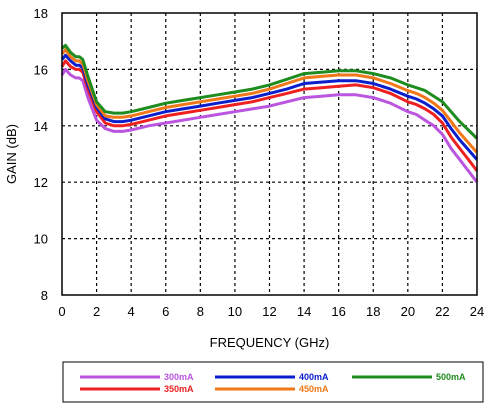 The height and width of the screenshot is (404, 486). What do you see at coordinates (41, 239) in the screenshot?
I see `y-tick-label: 10` at bounding box center [41, 239].